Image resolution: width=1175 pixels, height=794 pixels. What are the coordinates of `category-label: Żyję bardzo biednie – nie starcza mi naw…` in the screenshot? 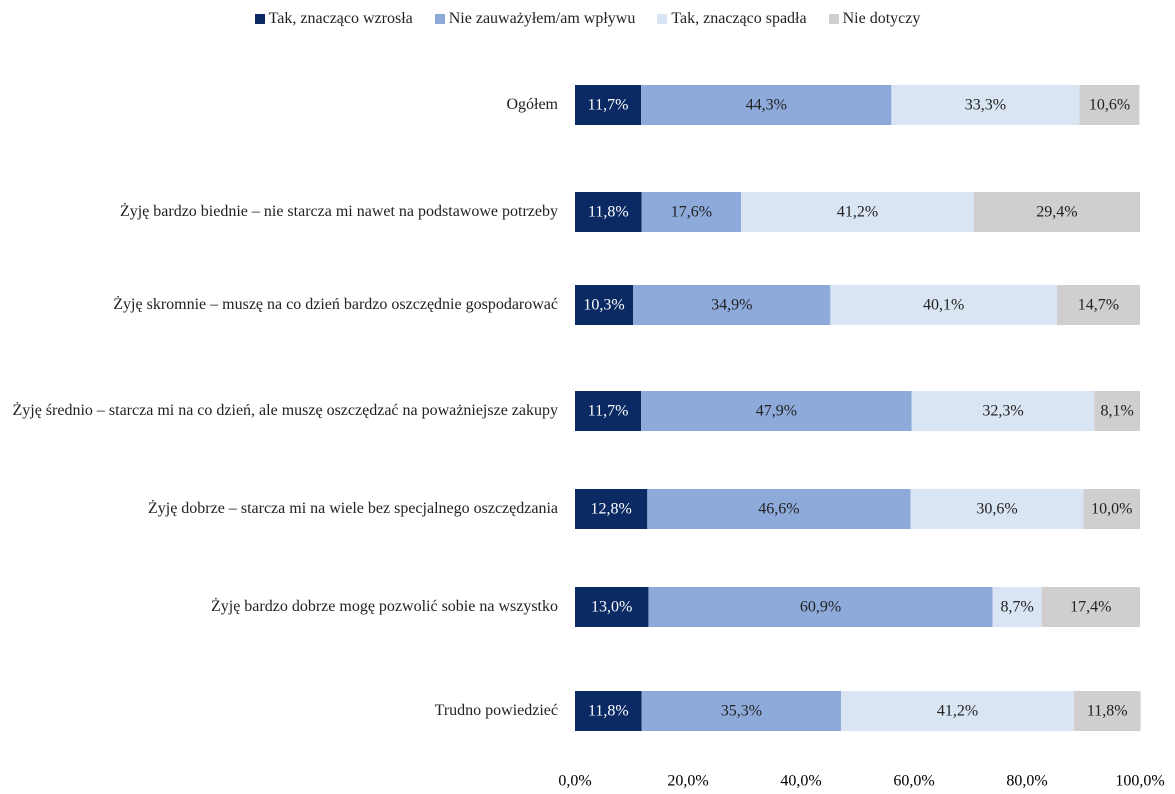 It's located at (280, 212).